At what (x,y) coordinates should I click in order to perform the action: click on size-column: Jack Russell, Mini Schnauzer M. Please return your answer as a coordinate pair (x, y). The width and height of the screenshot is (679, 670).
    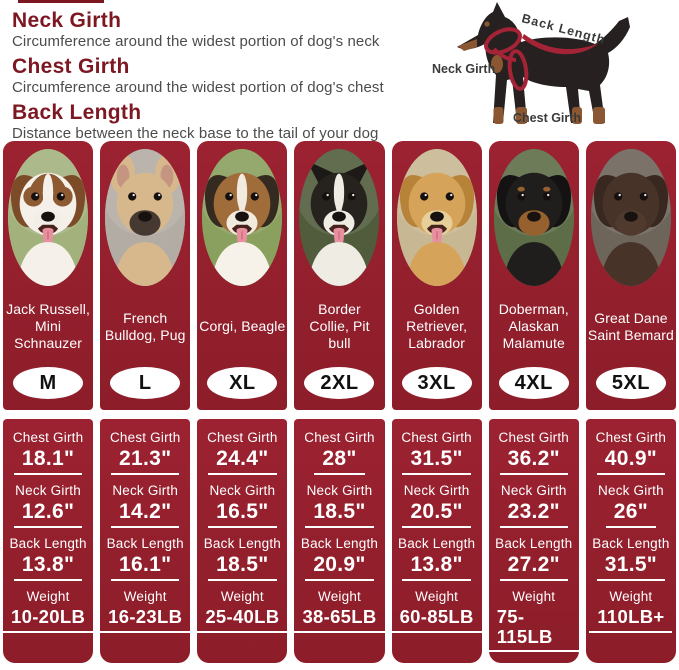
    Looking at the image, I should click on (48, 275).